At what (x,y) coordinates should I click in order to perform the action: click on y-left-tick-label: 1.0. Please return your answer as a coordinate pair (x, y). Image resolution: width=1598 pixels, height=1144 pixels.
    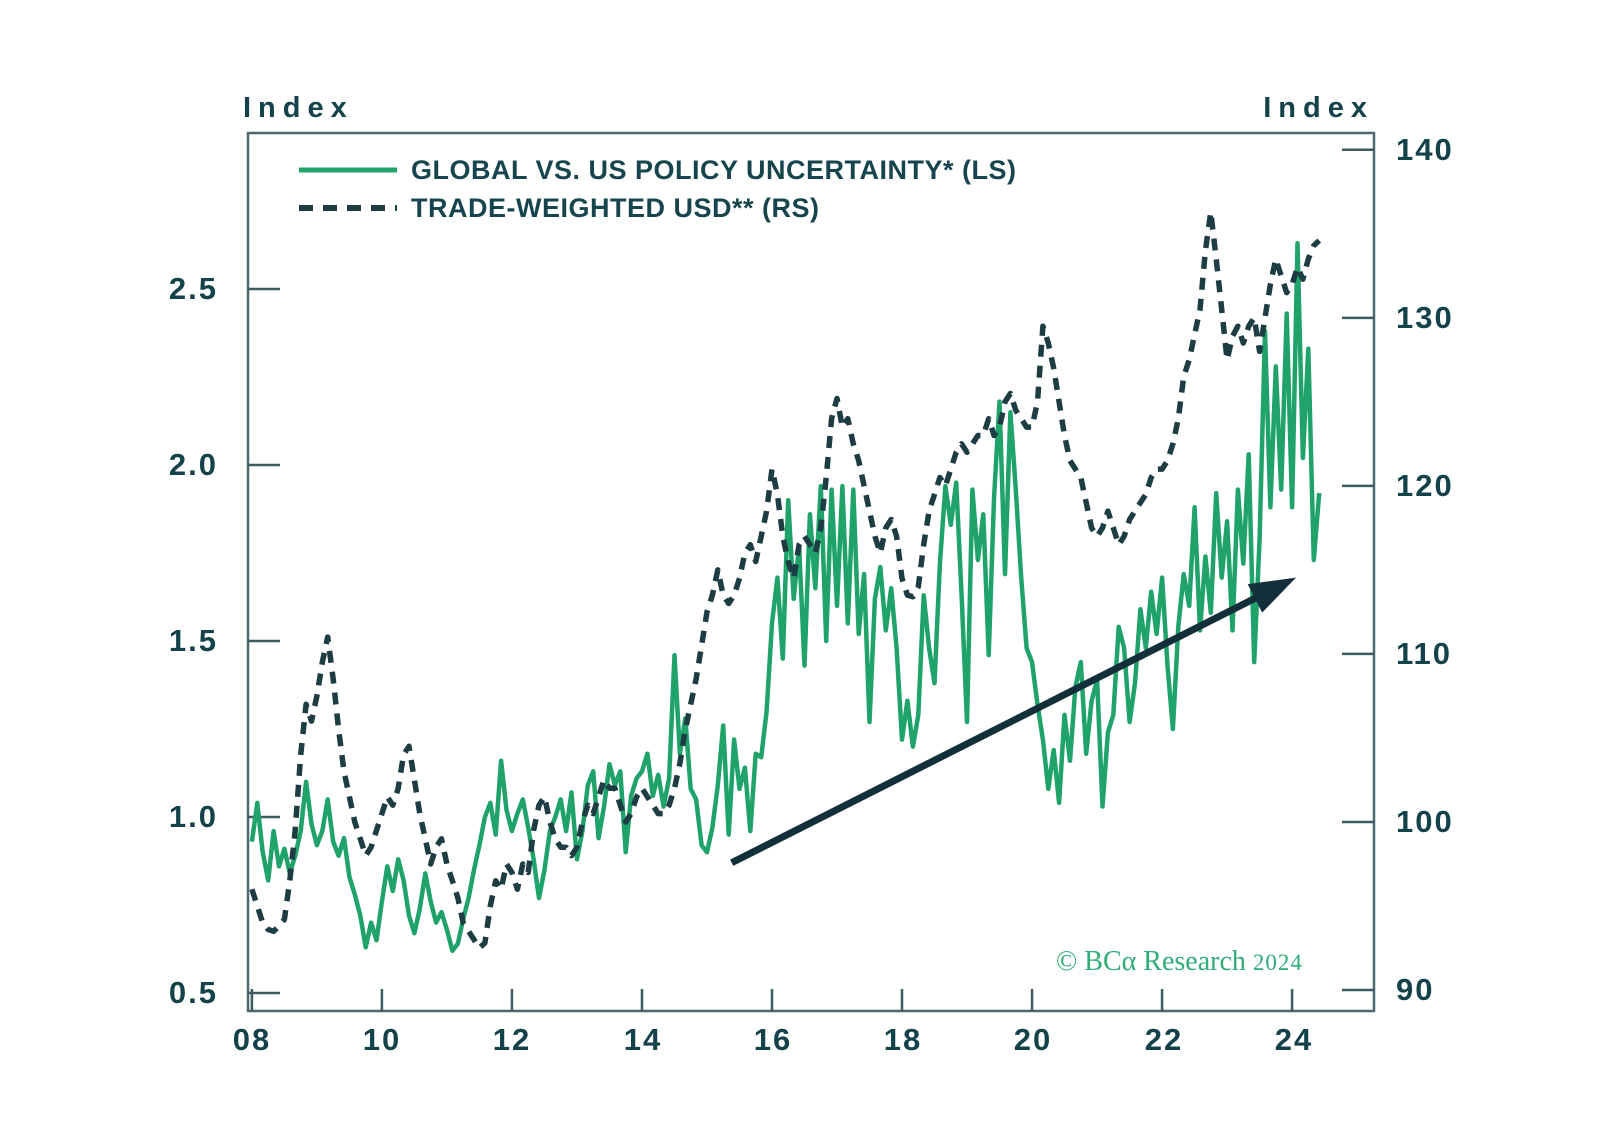
    Looking at the image, I should click on (193, 816).